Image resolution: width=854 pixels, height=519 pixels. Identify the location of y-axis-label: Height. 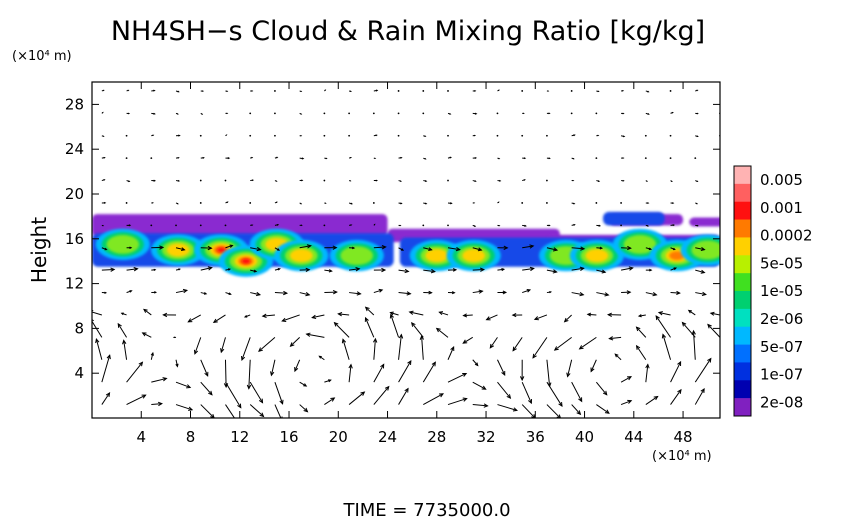
(39, 250).